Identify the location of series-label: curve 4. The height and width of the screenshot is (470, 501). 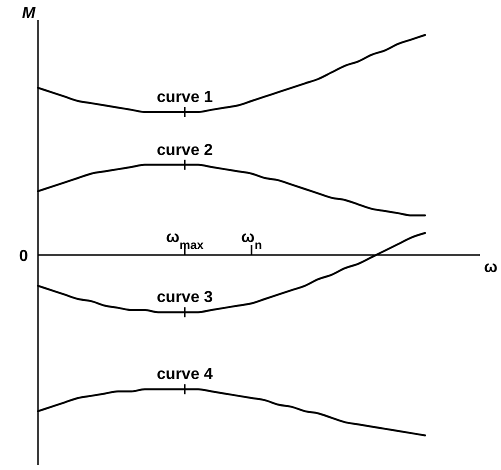
(184, 375).